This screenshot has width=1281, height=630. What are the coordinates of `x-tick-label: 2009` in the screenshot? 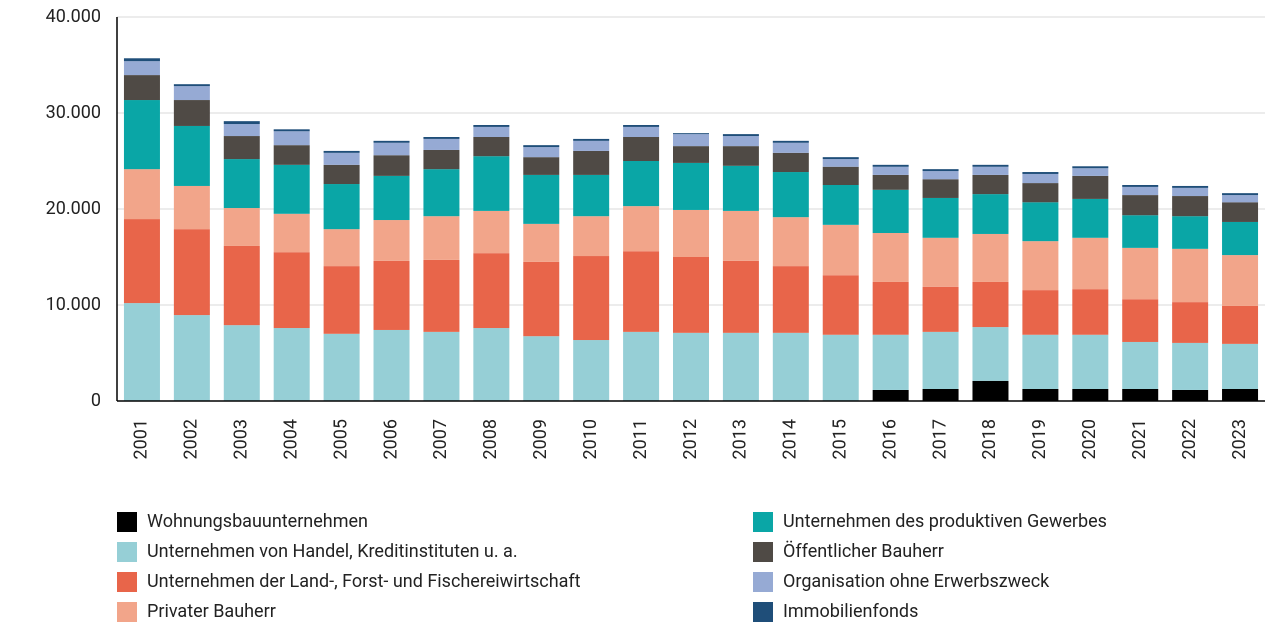 It's located at (540, 439).